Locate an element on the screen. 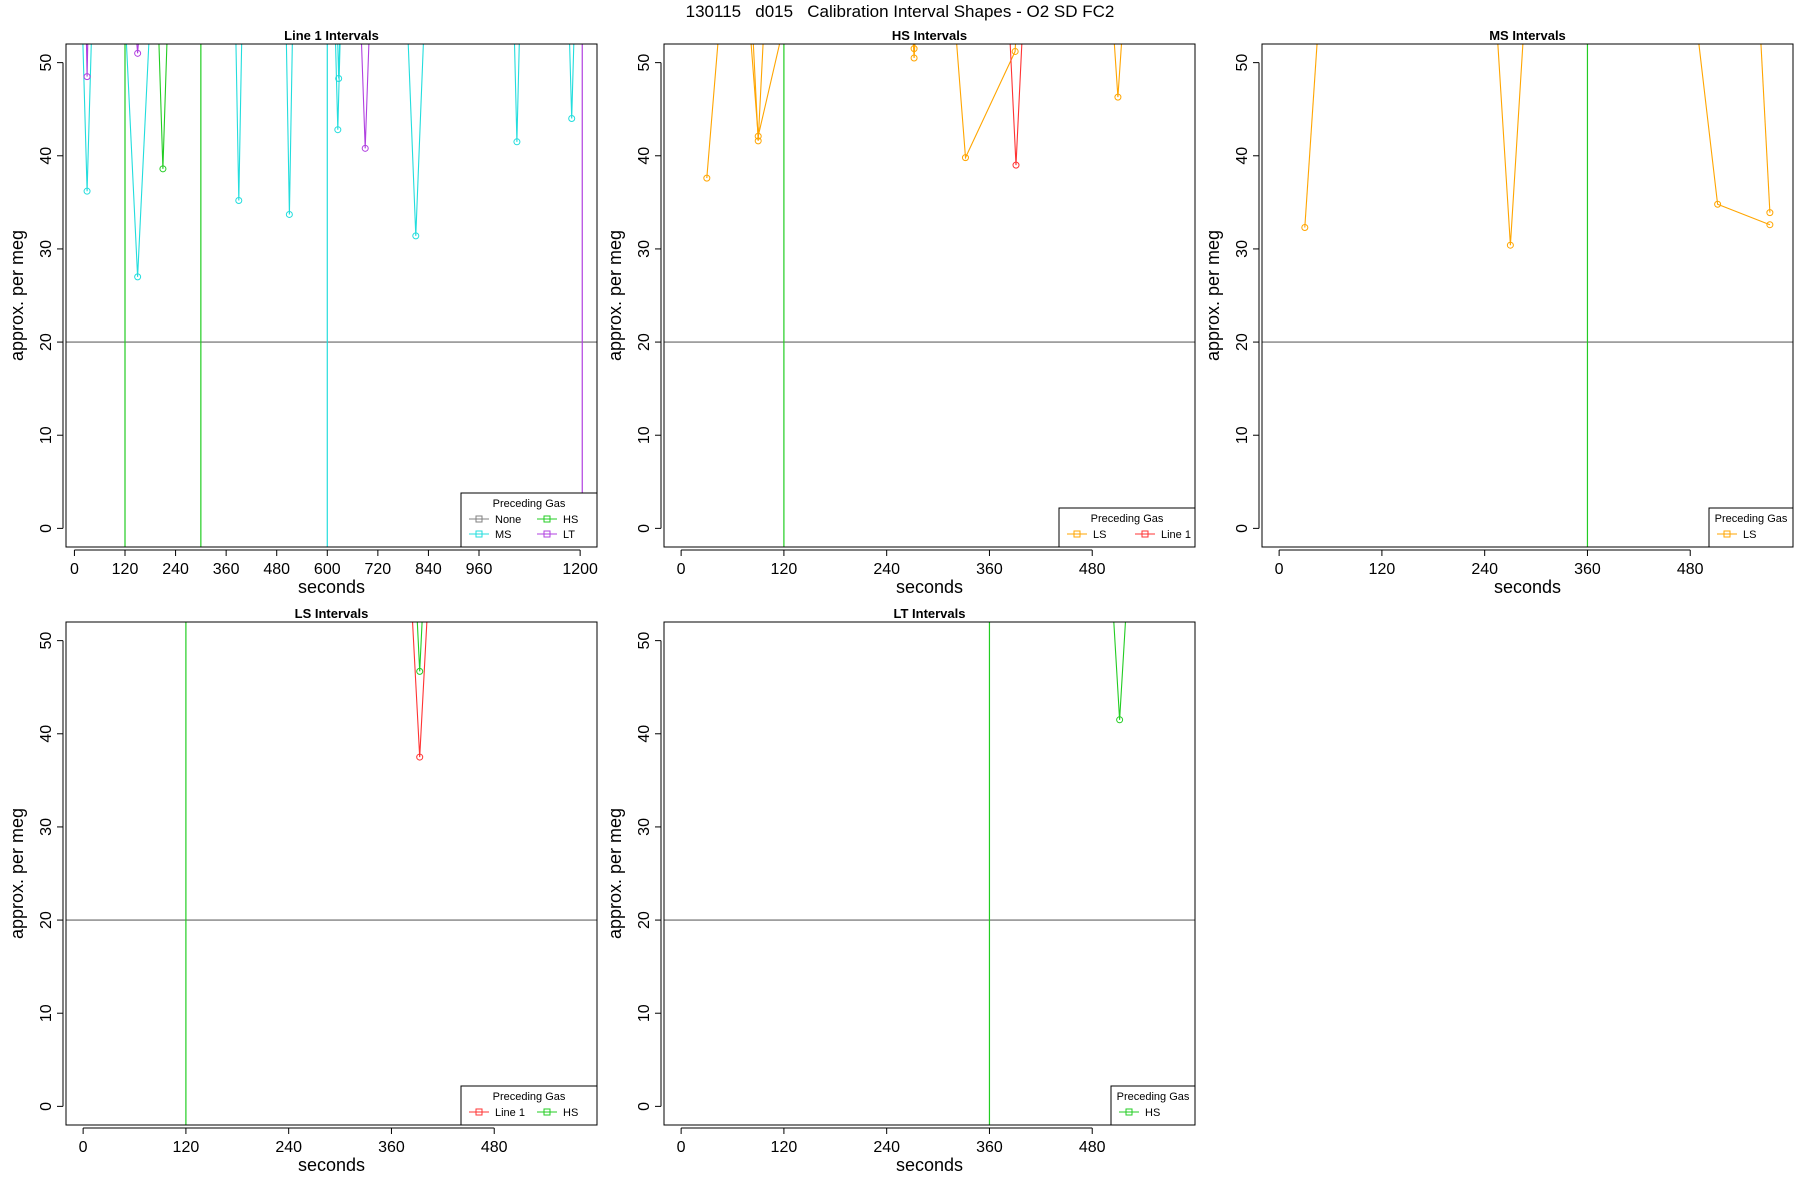 Image resolution: width=1800 pixels, height=1200 pixels. legend-entry: LT is located at coordinates (569, 535).